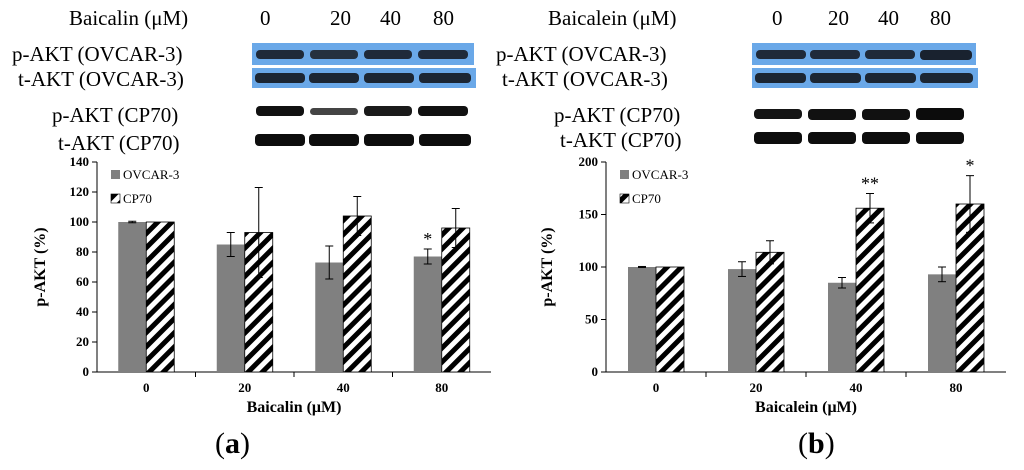 This screenshot has width=1024, height=470. What do you see at coordinates (612, 18) in the screenshot?
I see `blot-dose-header-label: Baicalein (μM)` at bounding box center [612, 18].